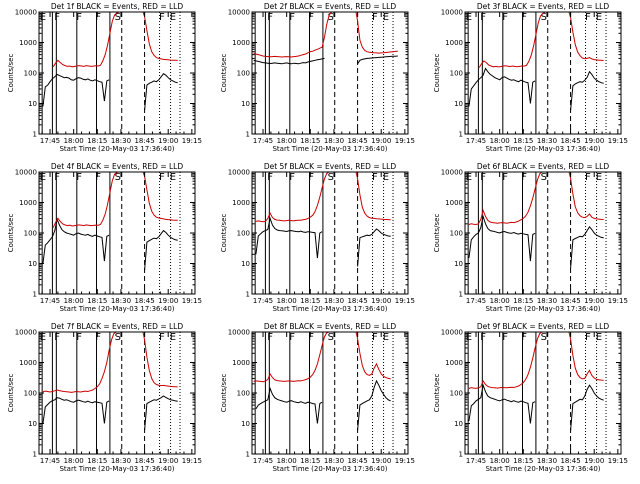 This screenshot has width=640, height=484. I want to click on chart-title: Det 2f BLACK = Events, RED = LLD, so click(330, 6).